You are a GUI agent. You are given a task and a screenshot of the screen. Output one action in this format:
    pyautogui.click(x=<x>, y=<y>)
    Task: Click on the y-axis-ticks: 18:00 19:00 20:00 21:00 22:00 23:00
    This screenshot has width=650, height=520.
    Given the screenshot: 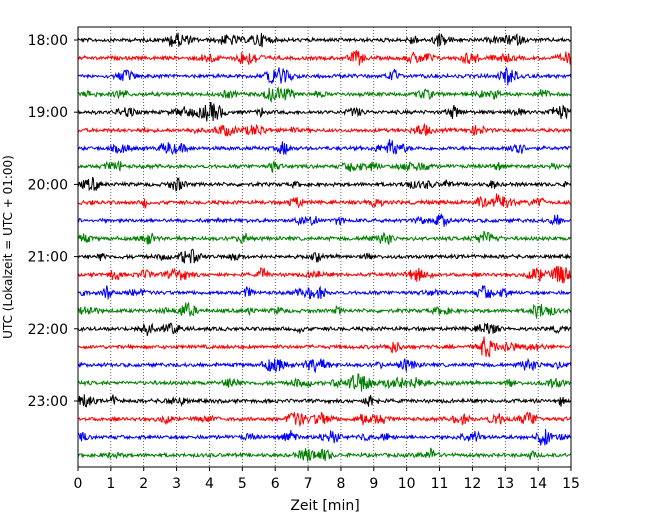 What is the action you would take?
    pyautogui.click(x=53, y=221)
    